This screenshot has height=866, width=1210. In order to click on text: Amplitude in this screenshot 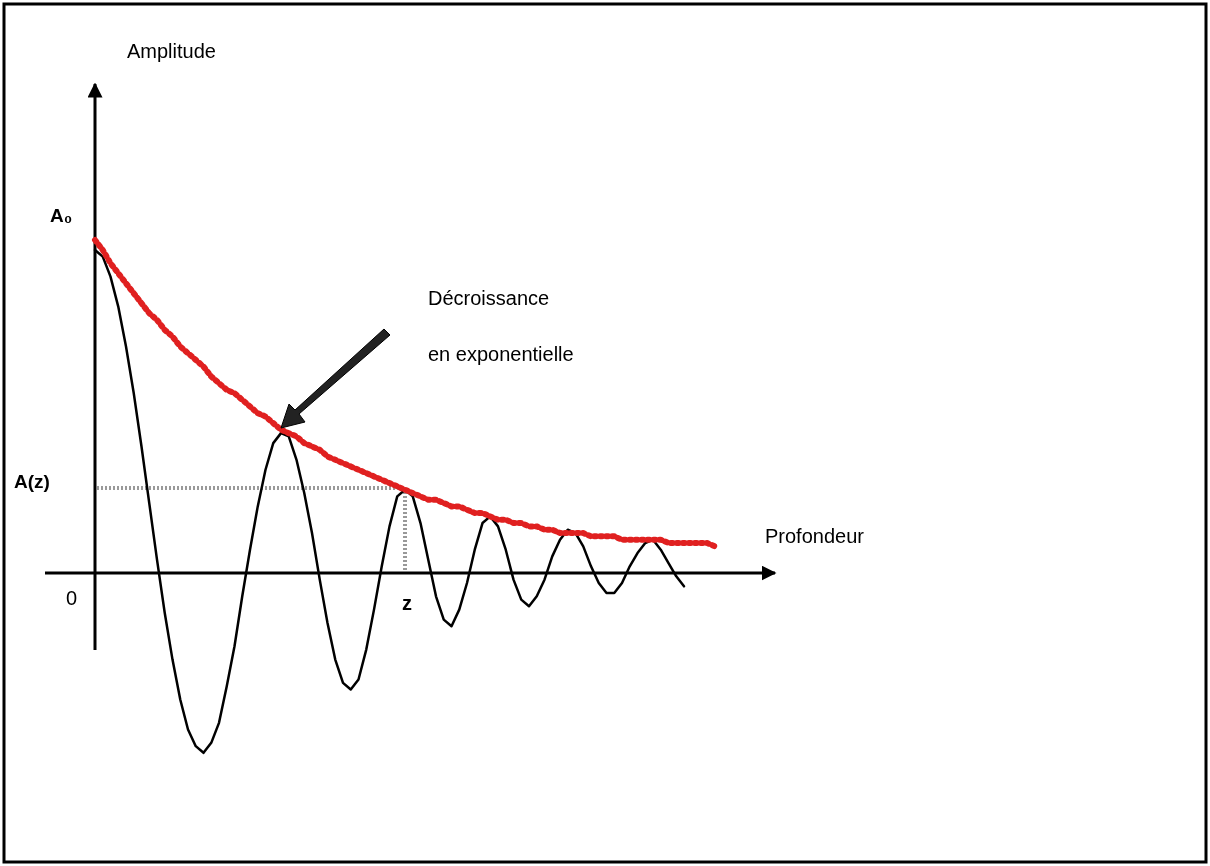, I will do `click(171, 51)`.